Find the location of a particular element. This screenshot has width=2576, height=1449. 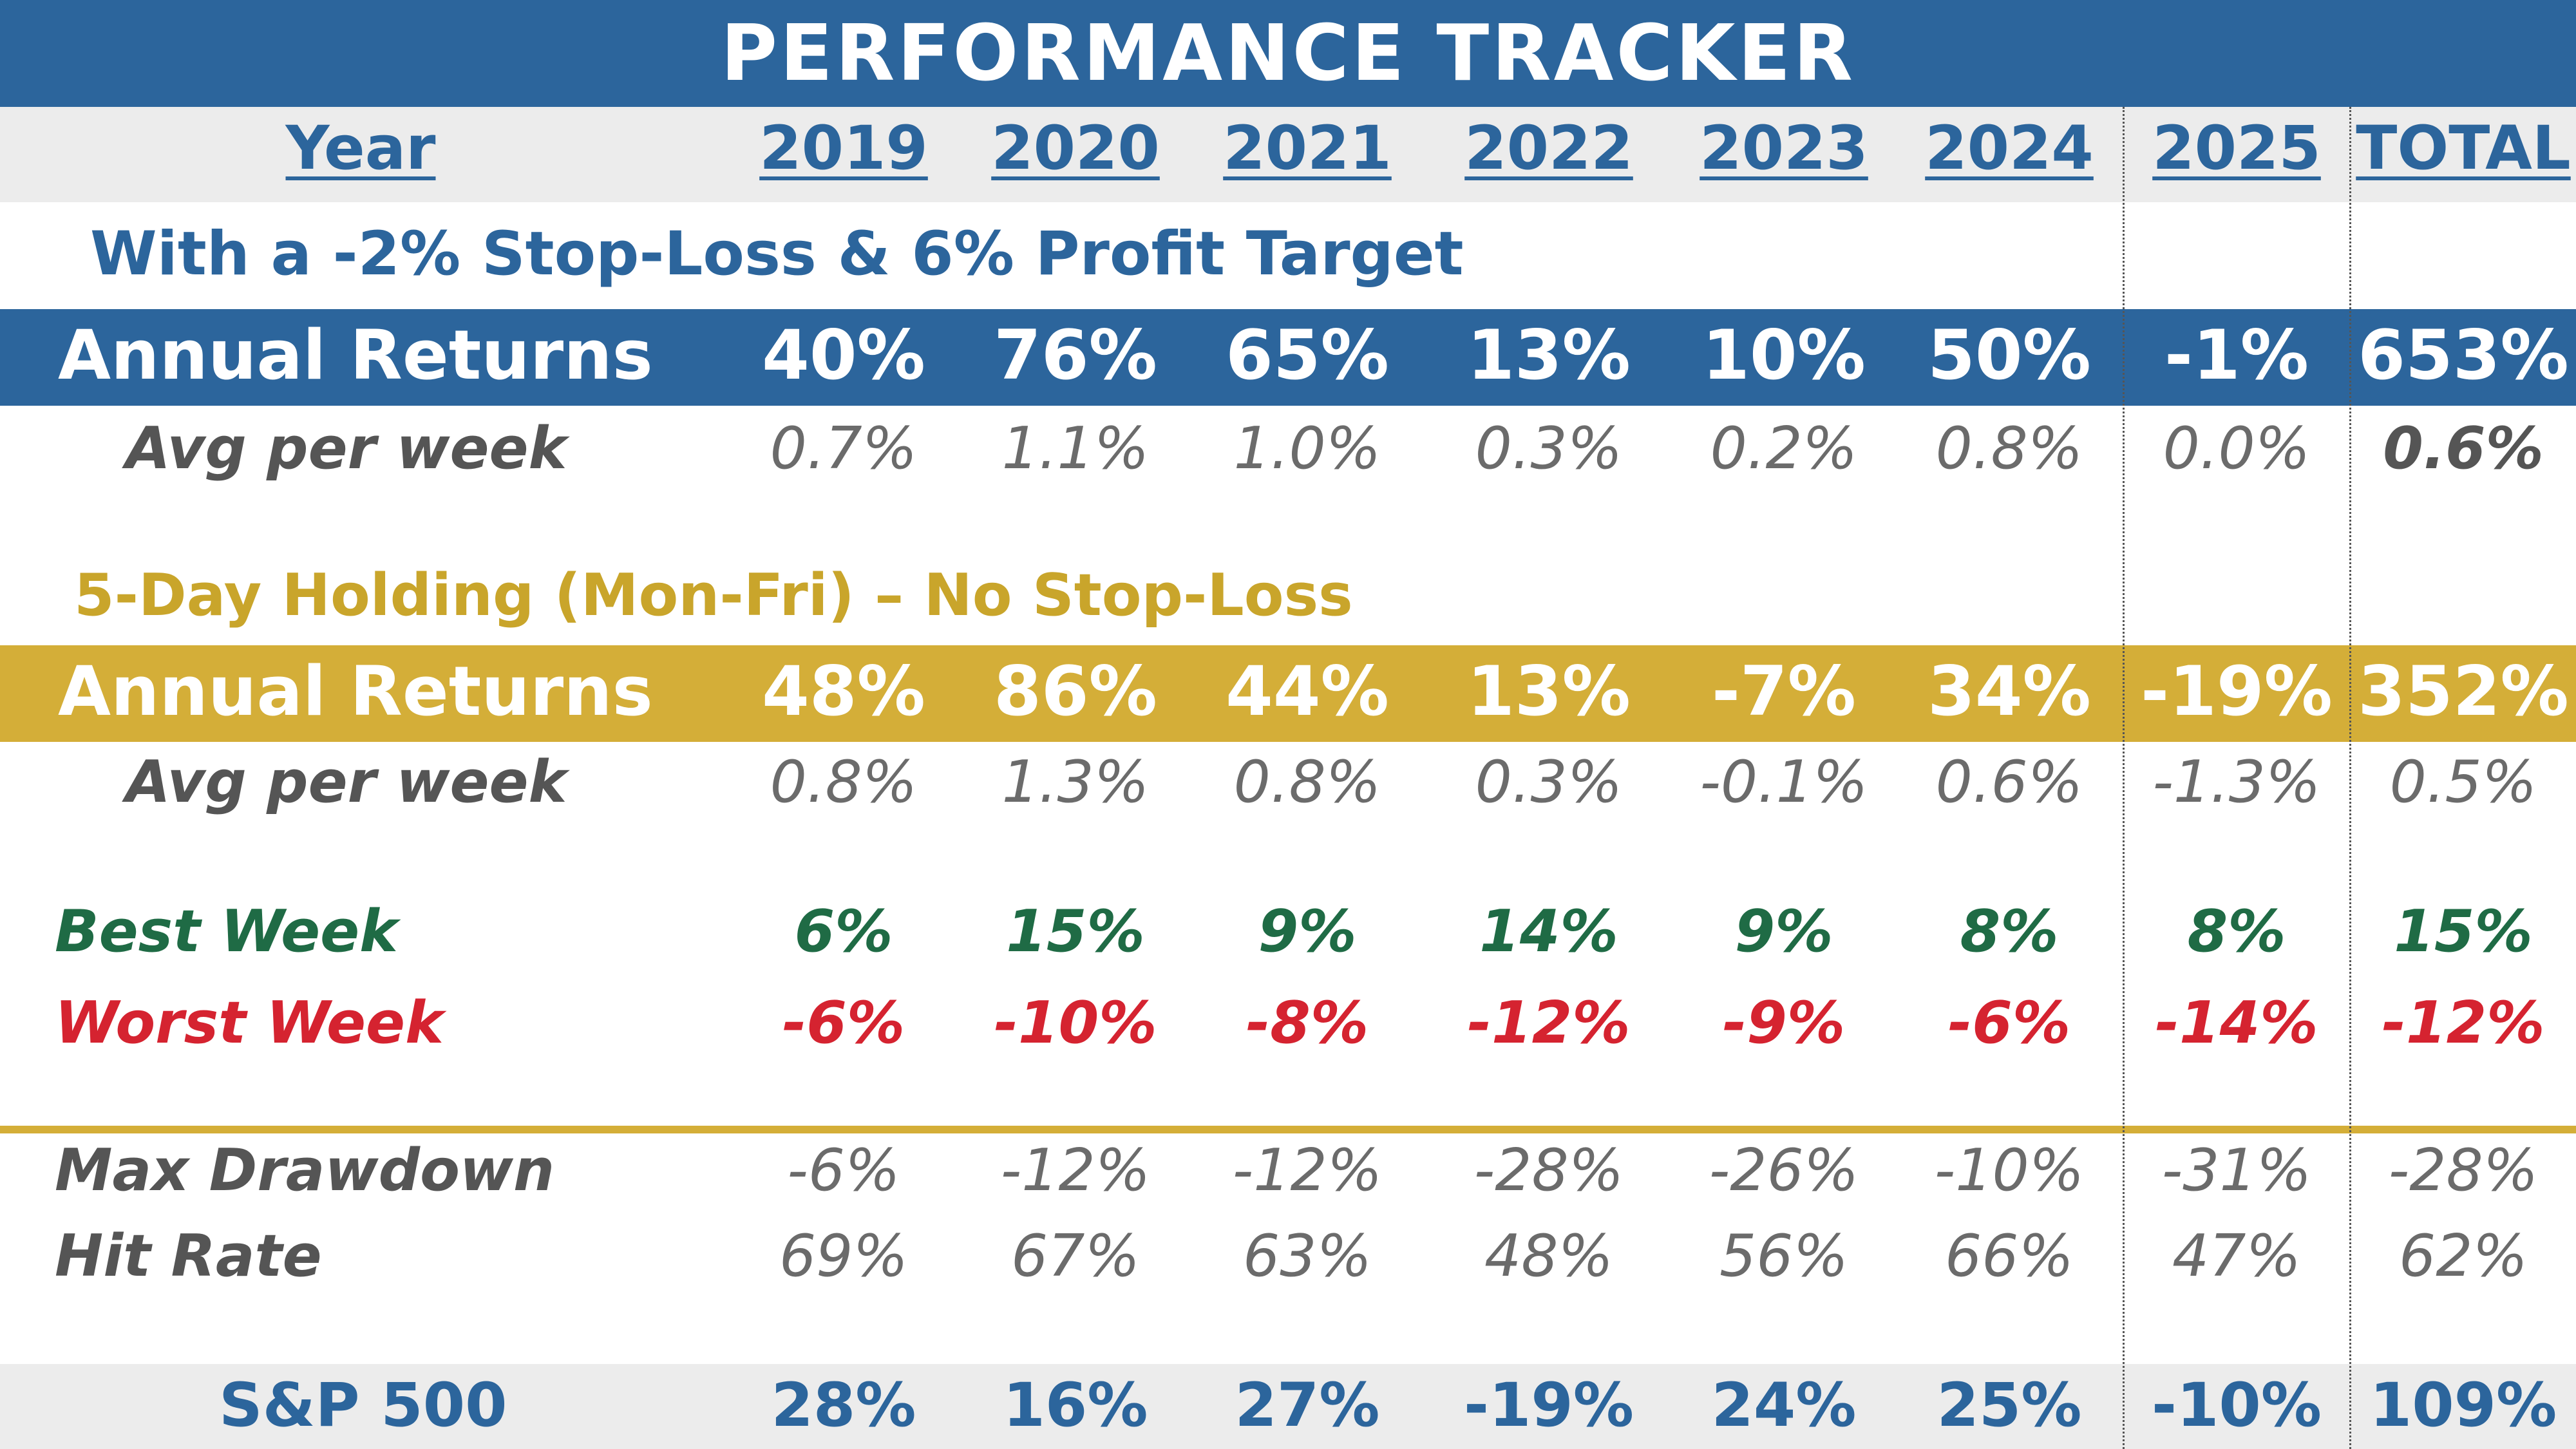

annual-return-value: 65% is located at coordinates (1307, 355).